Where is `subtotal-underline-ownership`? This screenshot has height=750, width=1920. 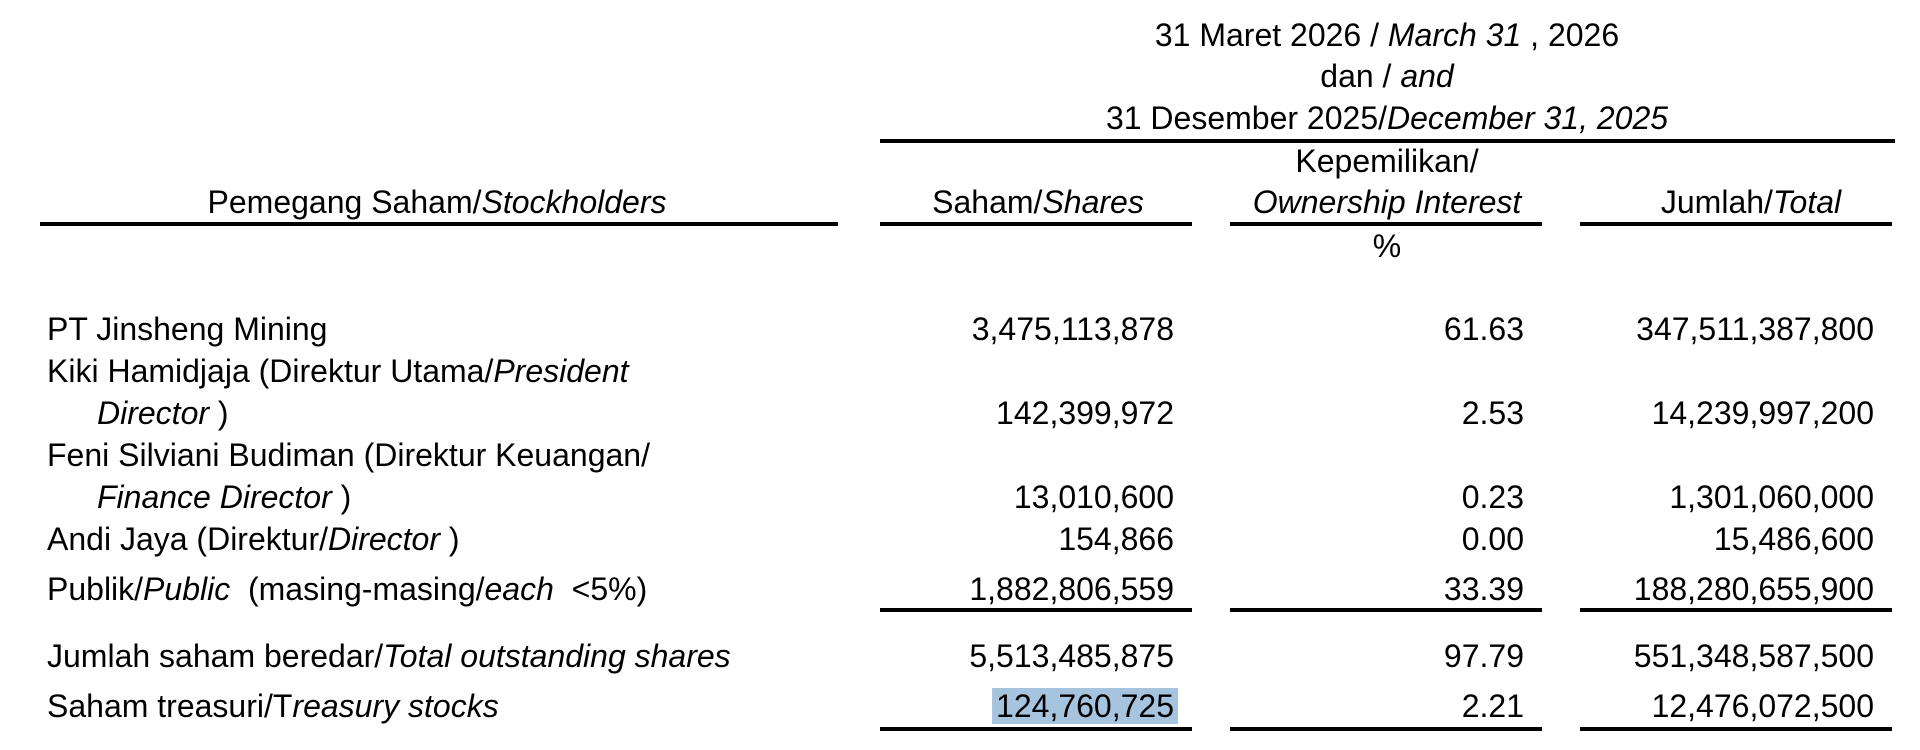
subtotal-underline-ownership is located at coordinates (1386, 610).